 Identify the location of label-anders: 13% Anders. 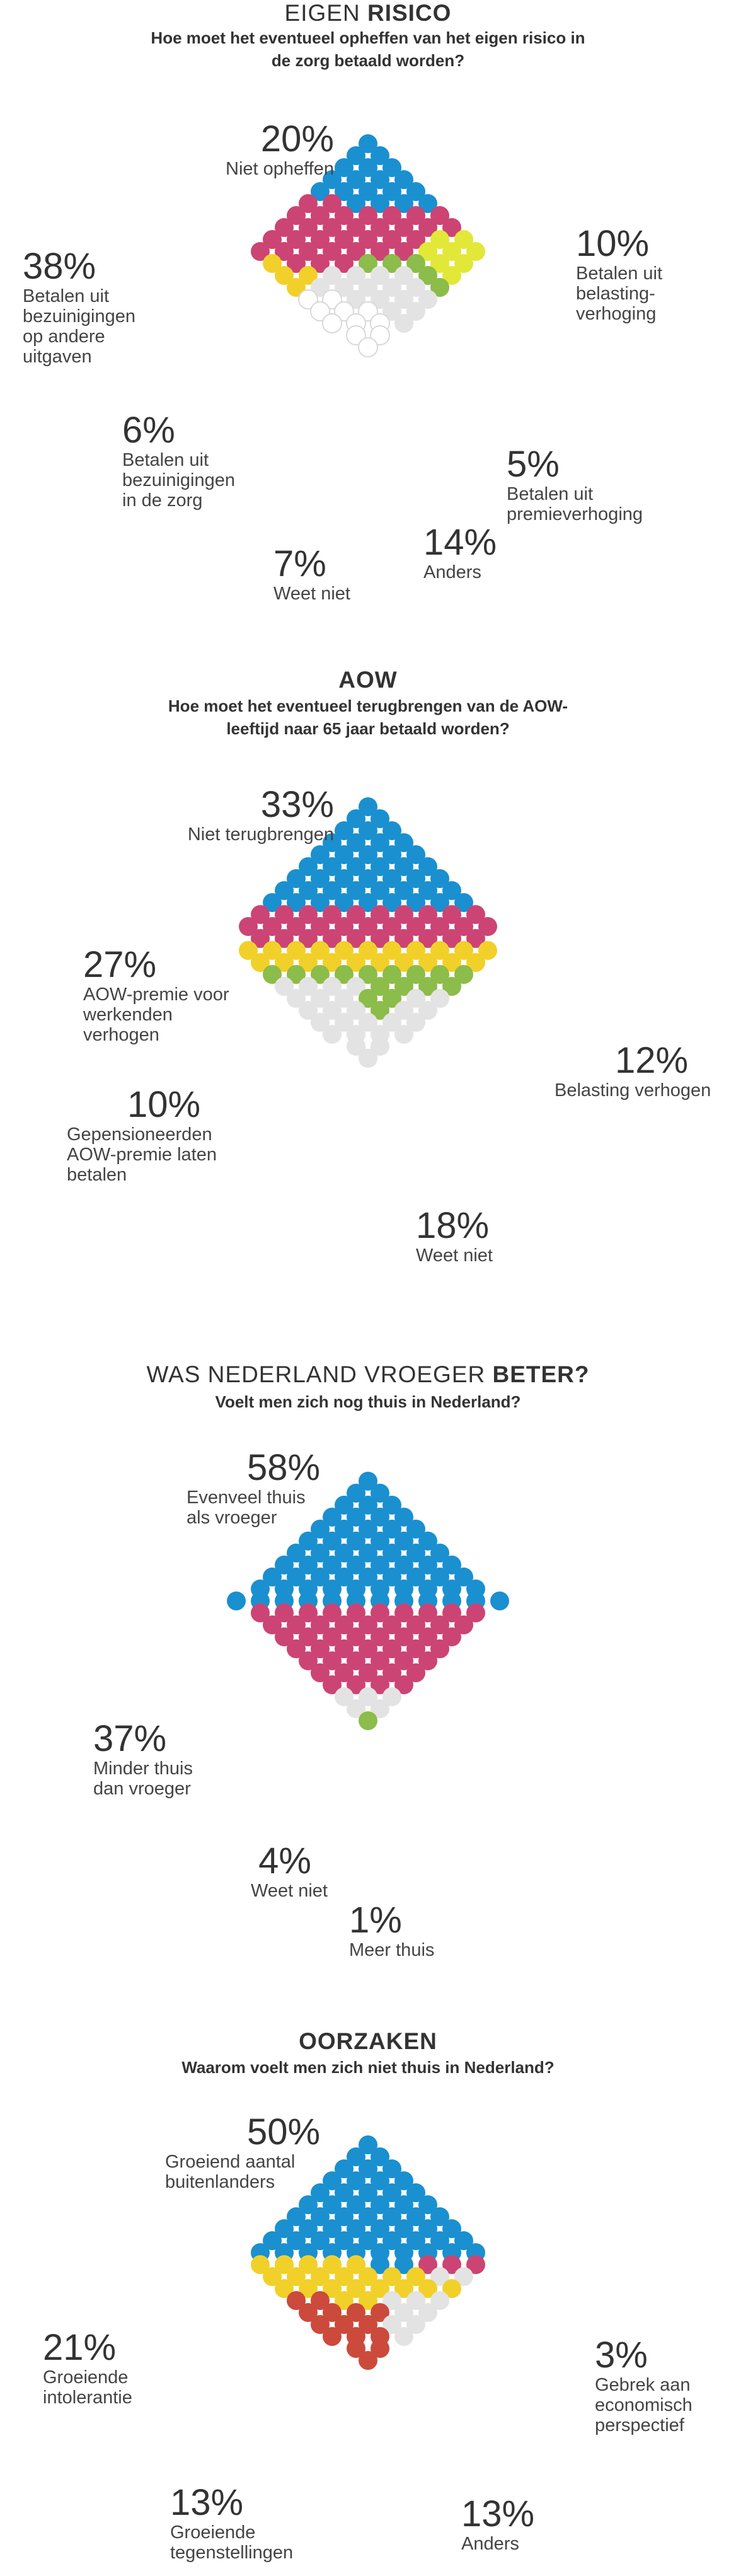
(524, 2525).